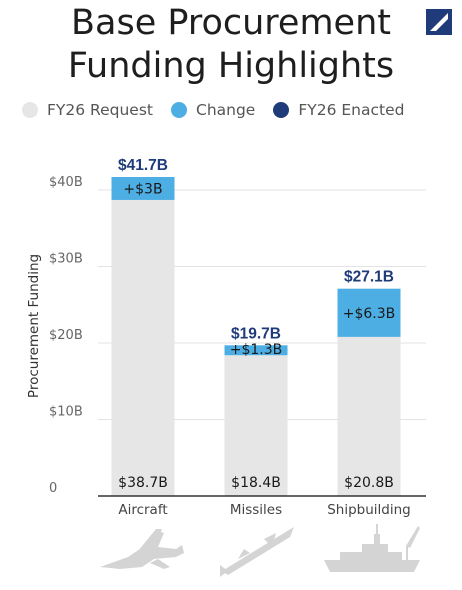  What do you see at coordinates (256, 333) in the screenshot?
I see `total-label-missiles: $19.7B` at bounding box center [256, 333].